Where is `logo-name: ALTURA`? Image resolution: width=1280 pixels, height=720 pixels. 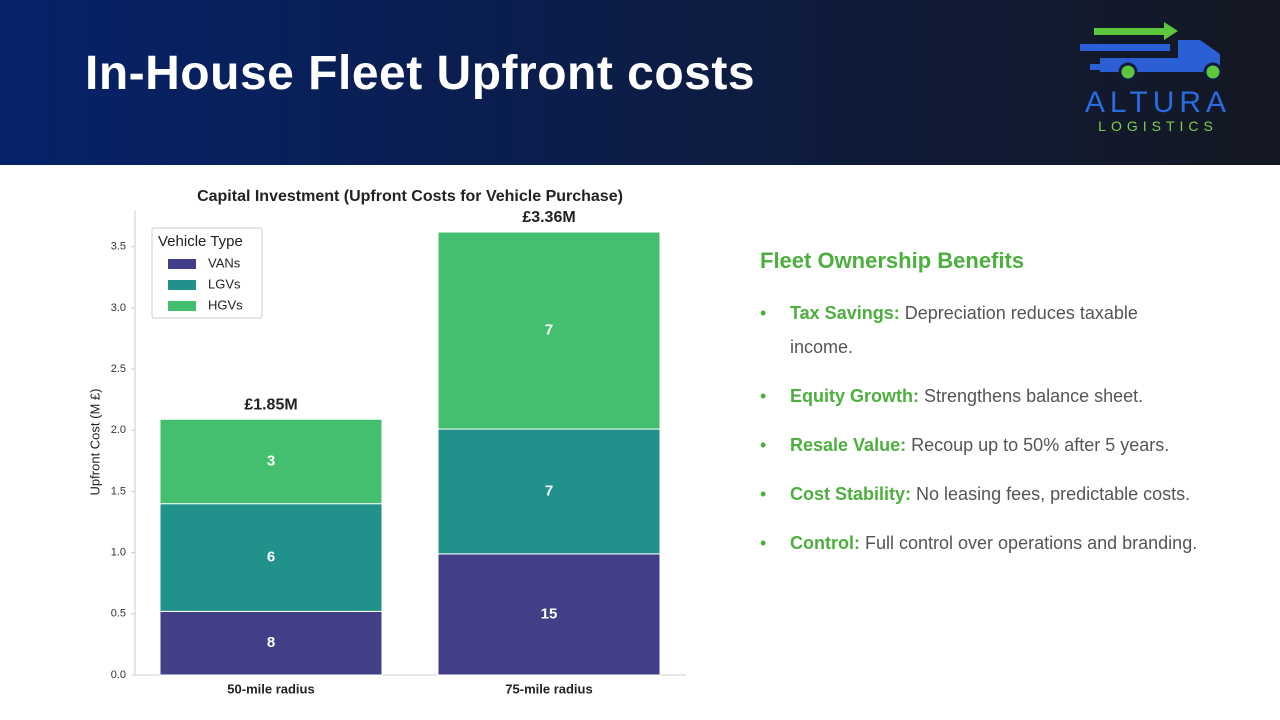 logo-name: ALTURA is located at coordinates (1158, 102).